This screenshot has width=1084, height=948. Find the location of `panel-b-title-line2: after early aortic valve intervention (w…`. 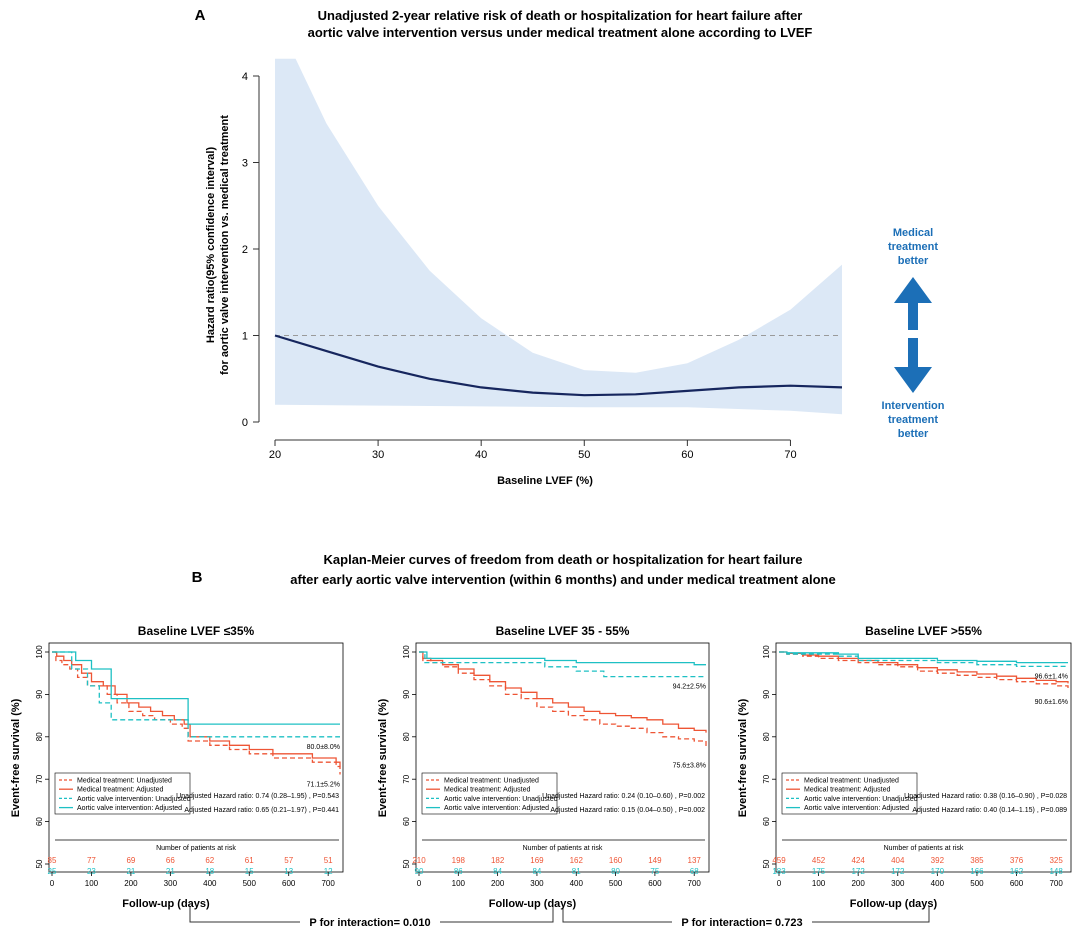

panel-b-title-line2: after early aortic valve intervention (w… is located at coordinates (562, 579).